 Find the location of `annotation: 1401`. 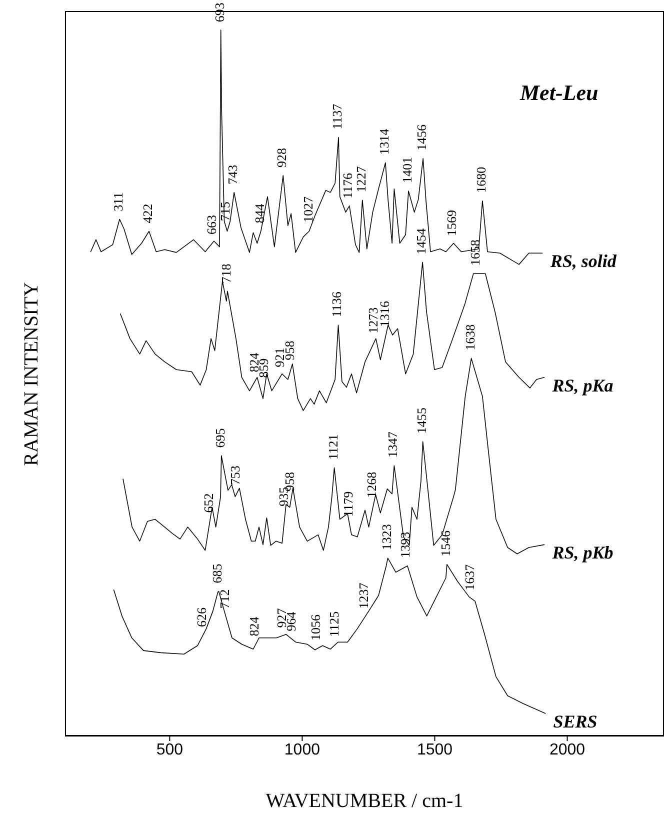

annotation: 1401 is located at coordinates (406, 170).